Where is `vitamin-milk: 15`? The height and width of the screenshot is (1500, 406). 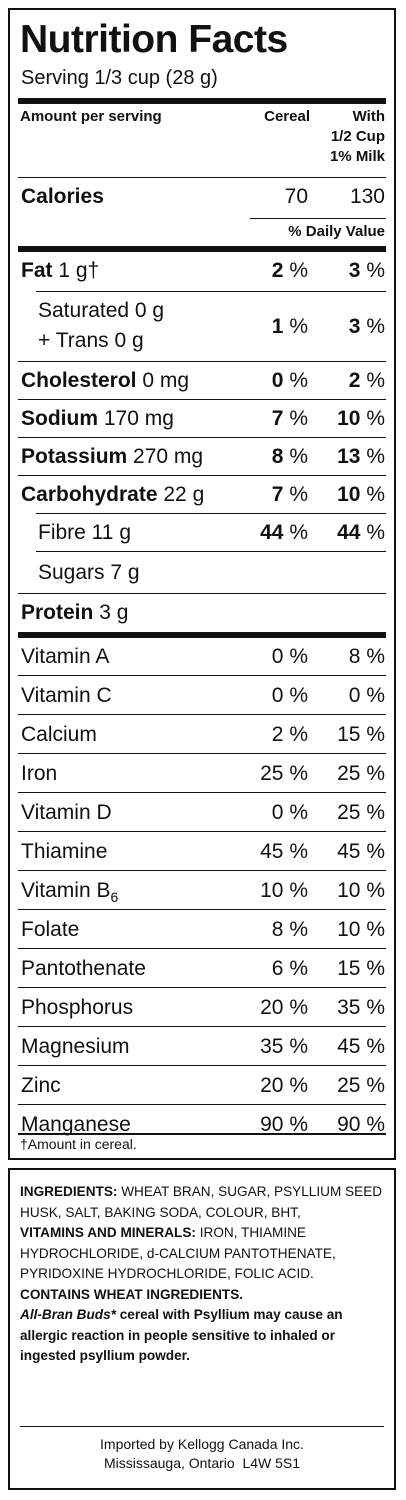
vitamin-milk: 15 is located at coordinates (349, 734).